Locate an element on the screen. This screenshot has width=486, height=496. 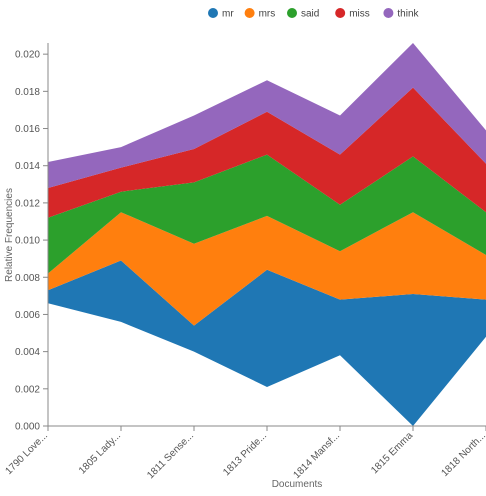
legend-label: think is located at coordinates (408, 14).